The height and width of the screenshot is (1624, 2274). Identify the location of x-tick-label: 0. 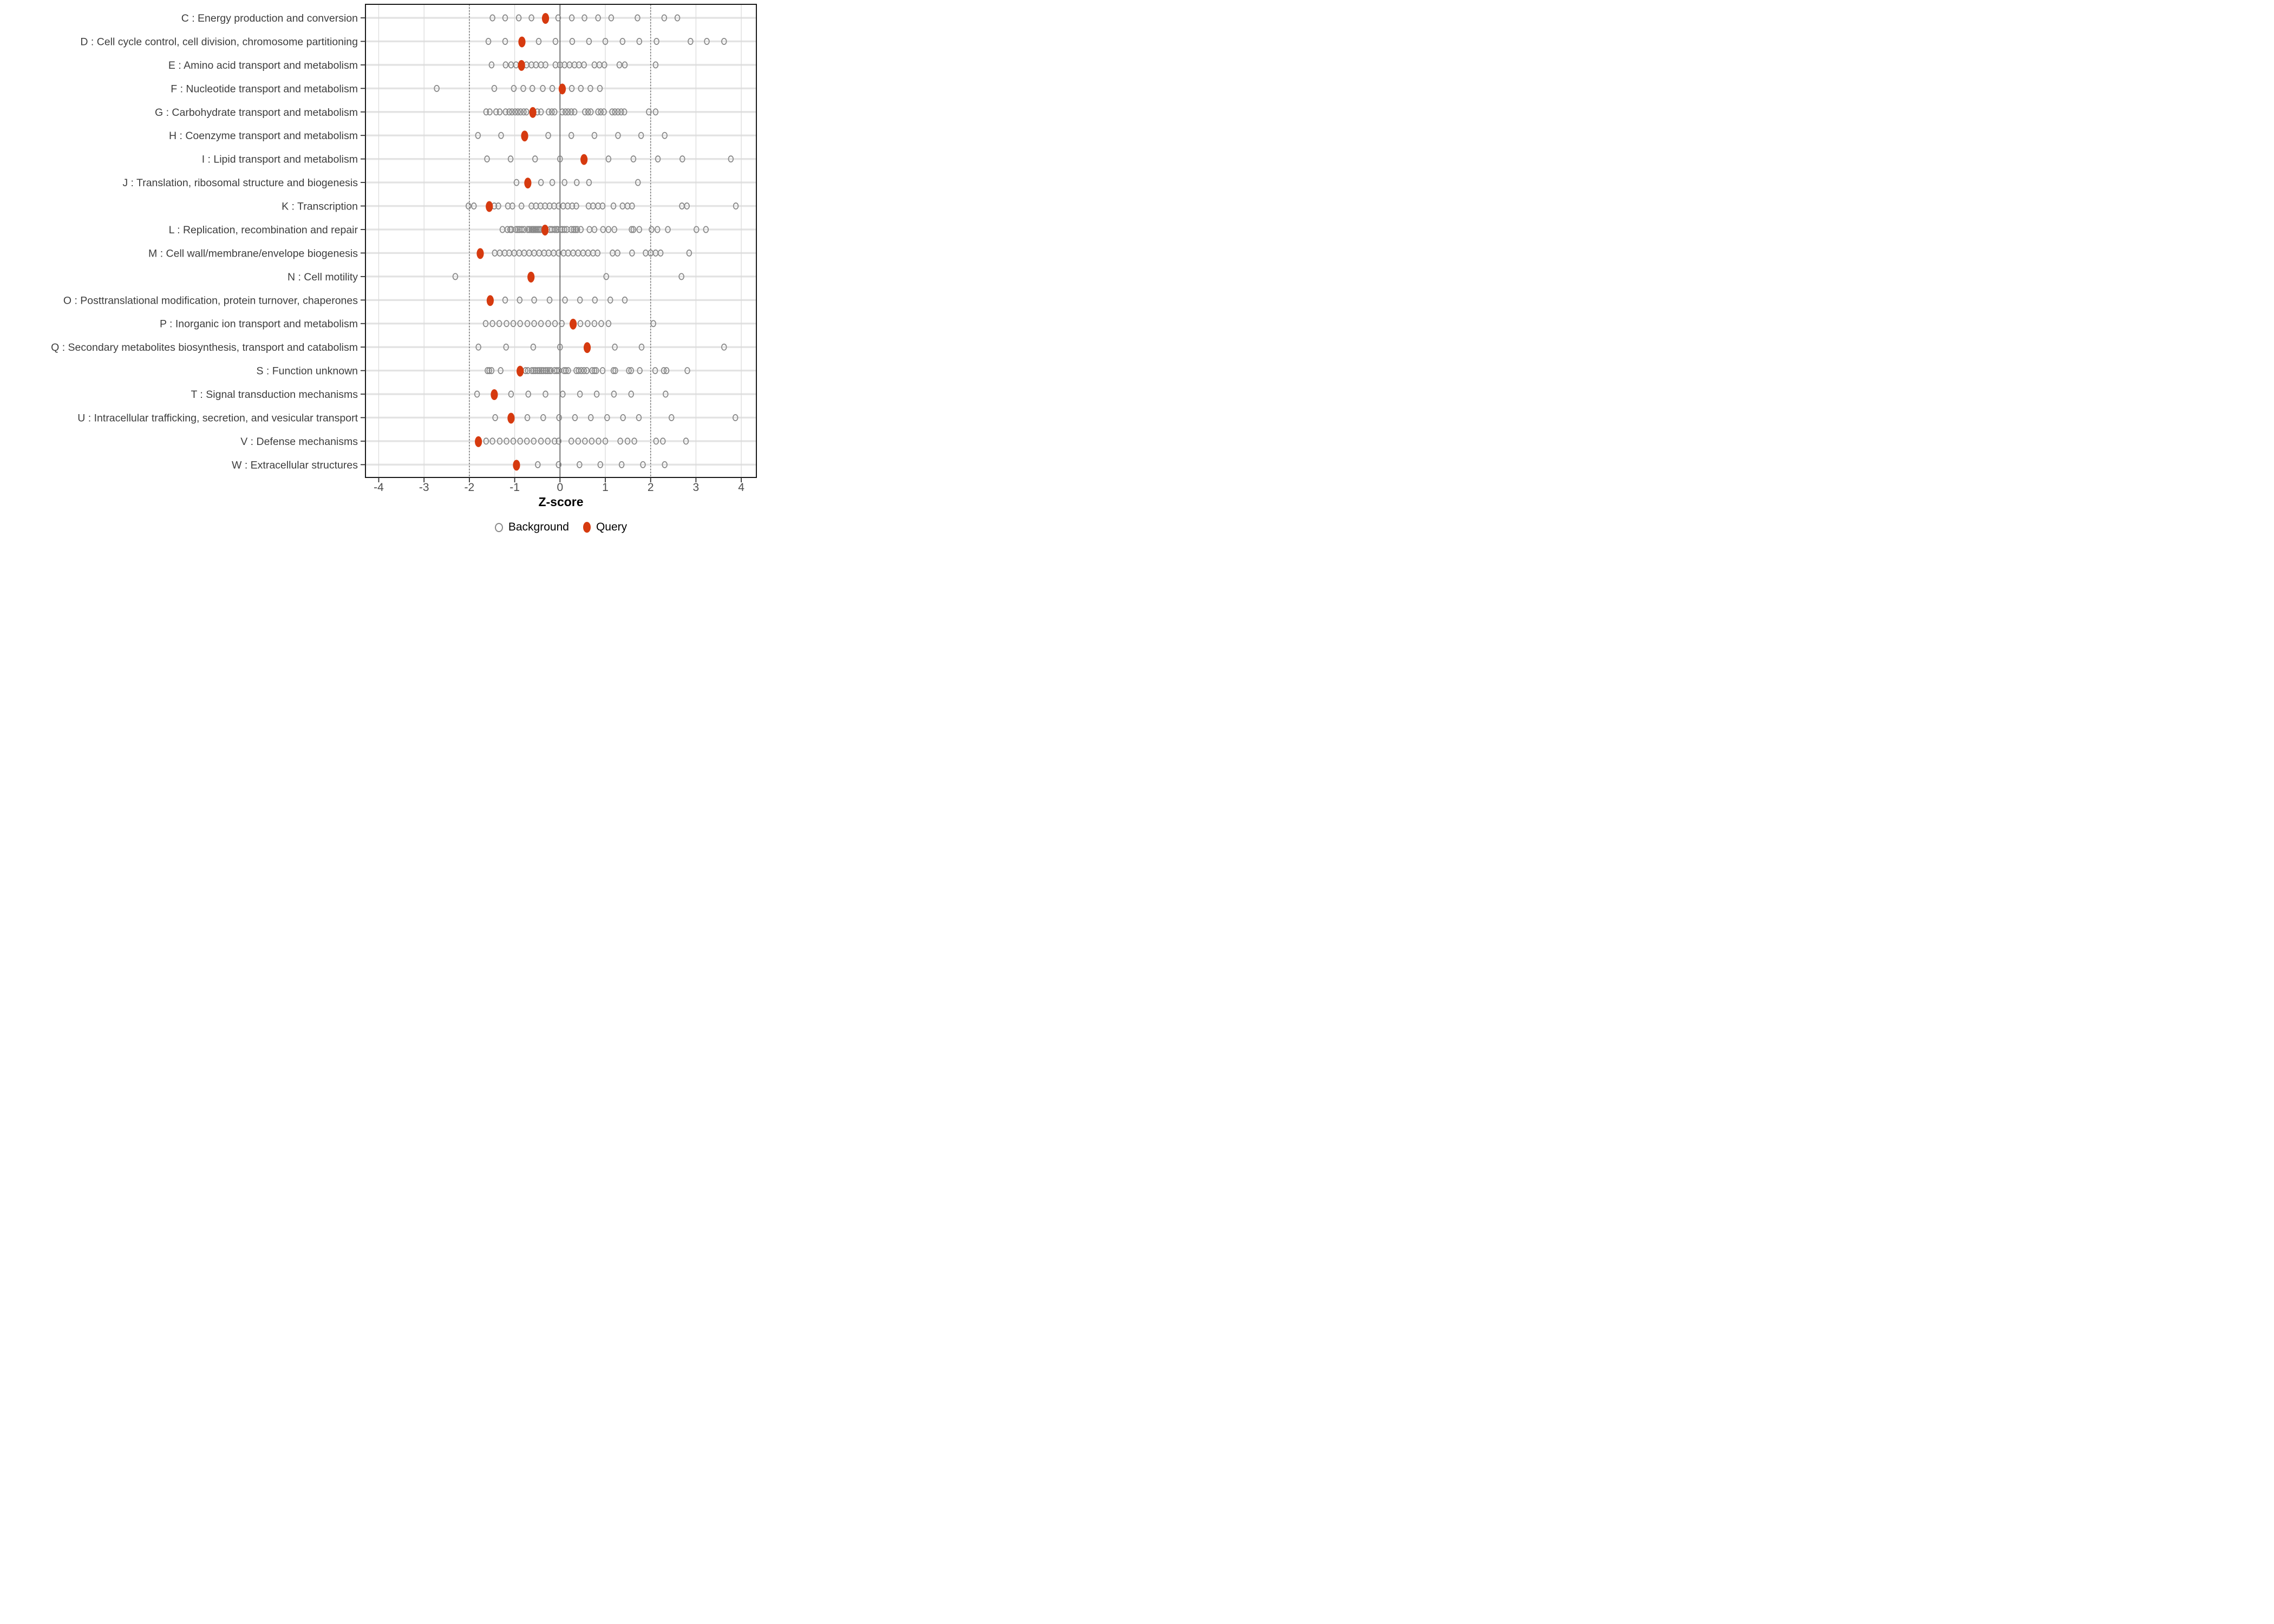
(560, 488).